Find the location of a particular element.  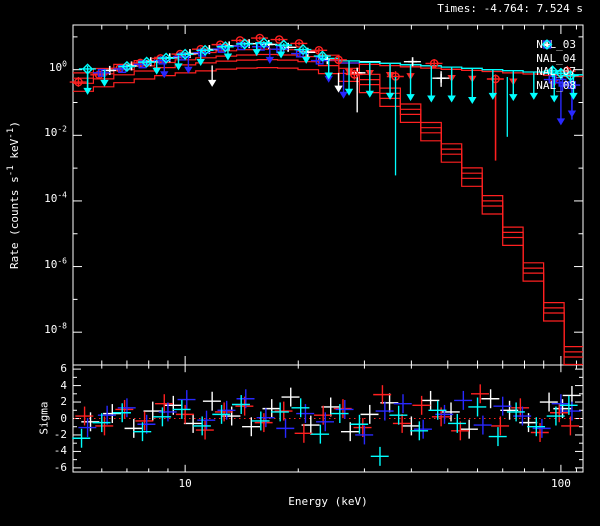

legend-entry-nal_08: NAL_08 is located at coordinates (556, 66).